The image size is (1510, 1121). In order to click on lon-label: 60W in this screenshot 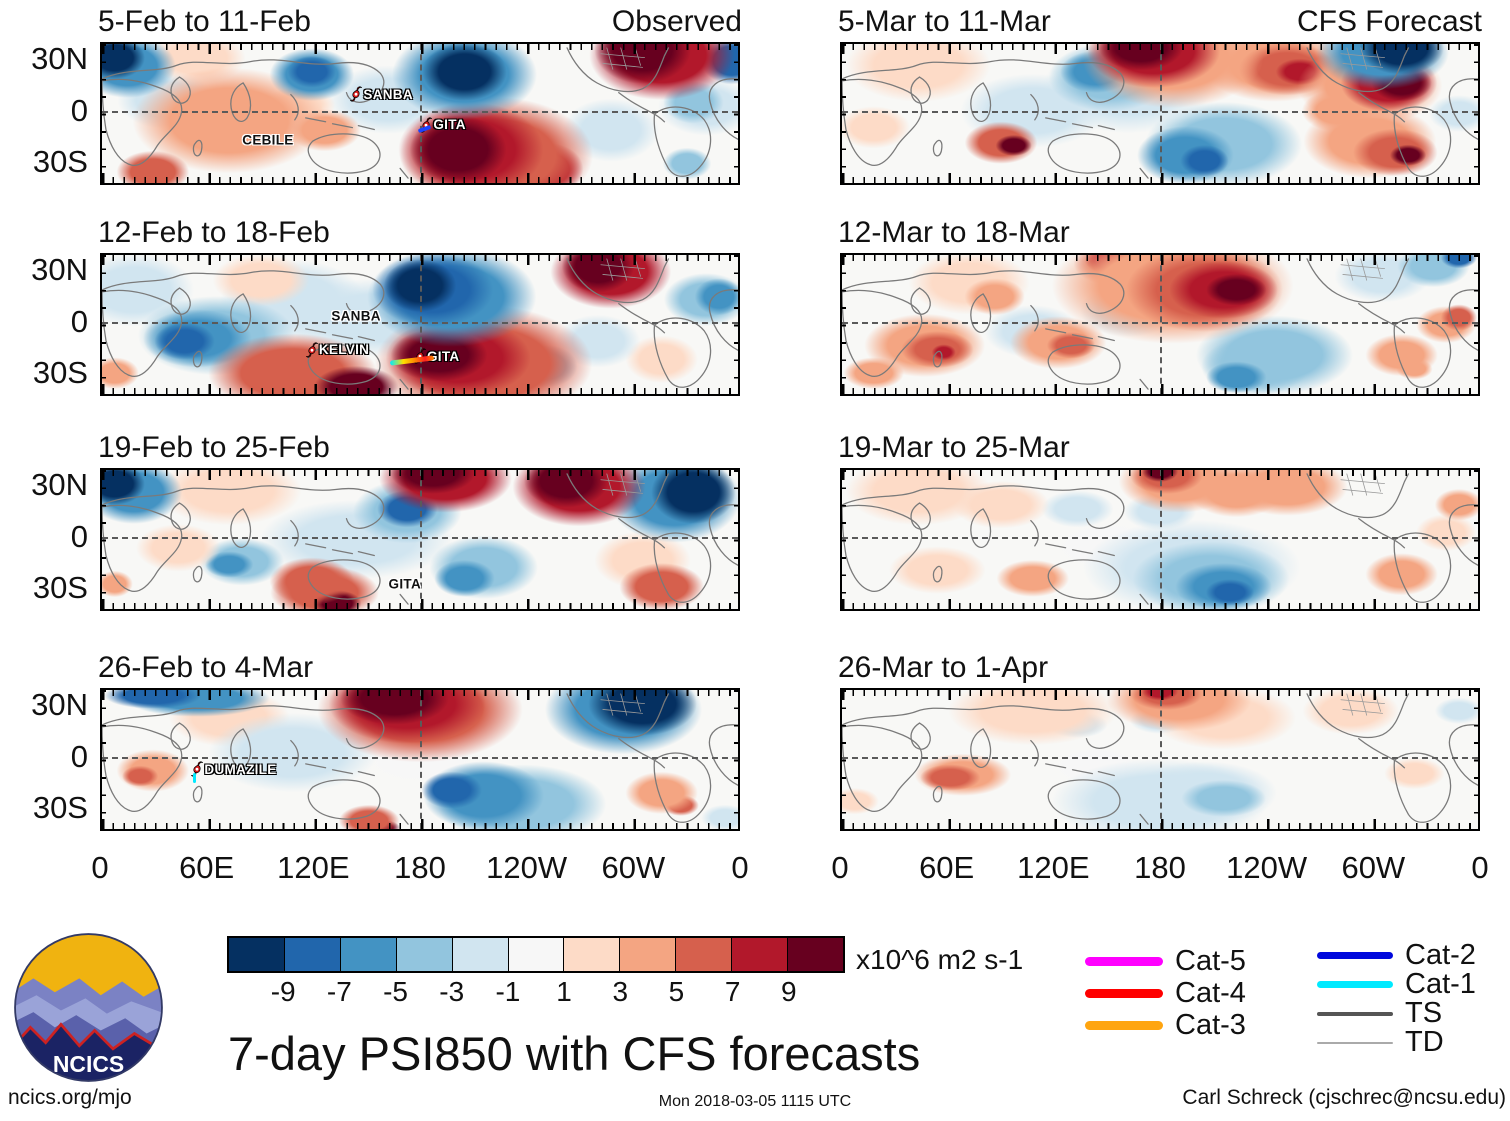, I will do `click(633, 867)`.